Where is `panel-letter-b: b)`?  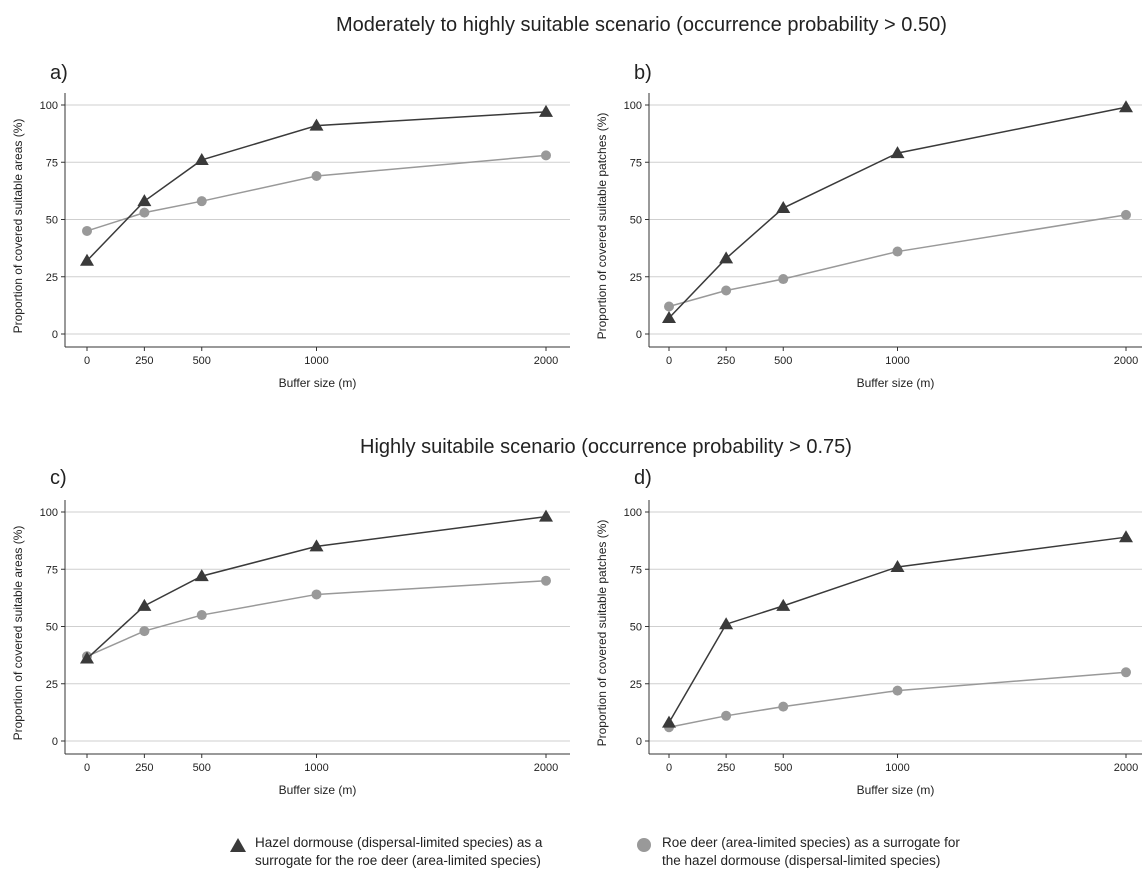 panel-letter-b: b) is located at coordinates (643, 73).